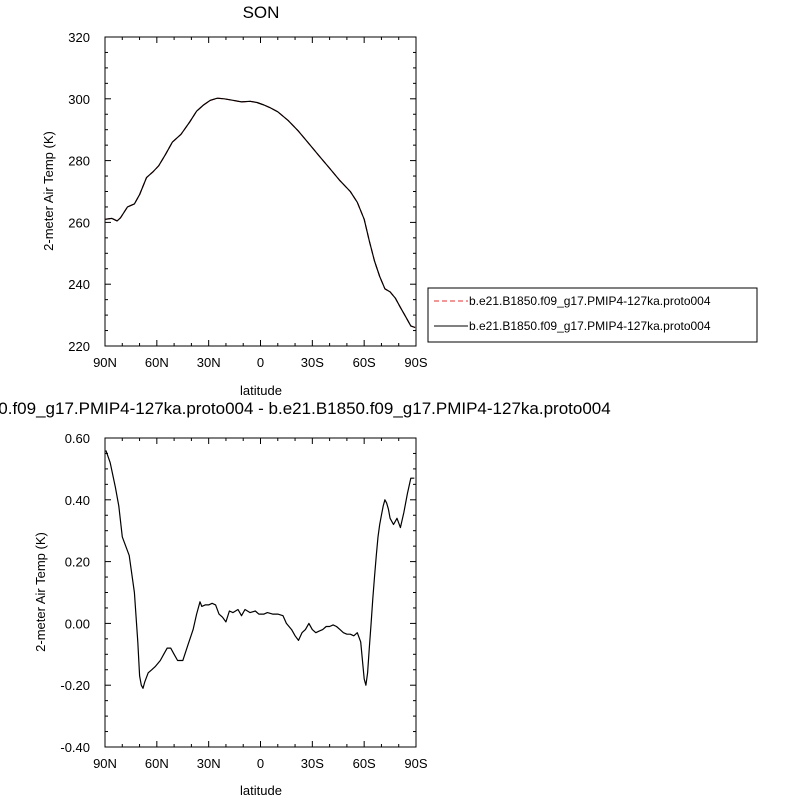 Image resolution: width=800 pixels, height=800 pixels. Describe the element at coordinates (261, 12) in the screenshot. I see `top-chart-title: SON` at that location.